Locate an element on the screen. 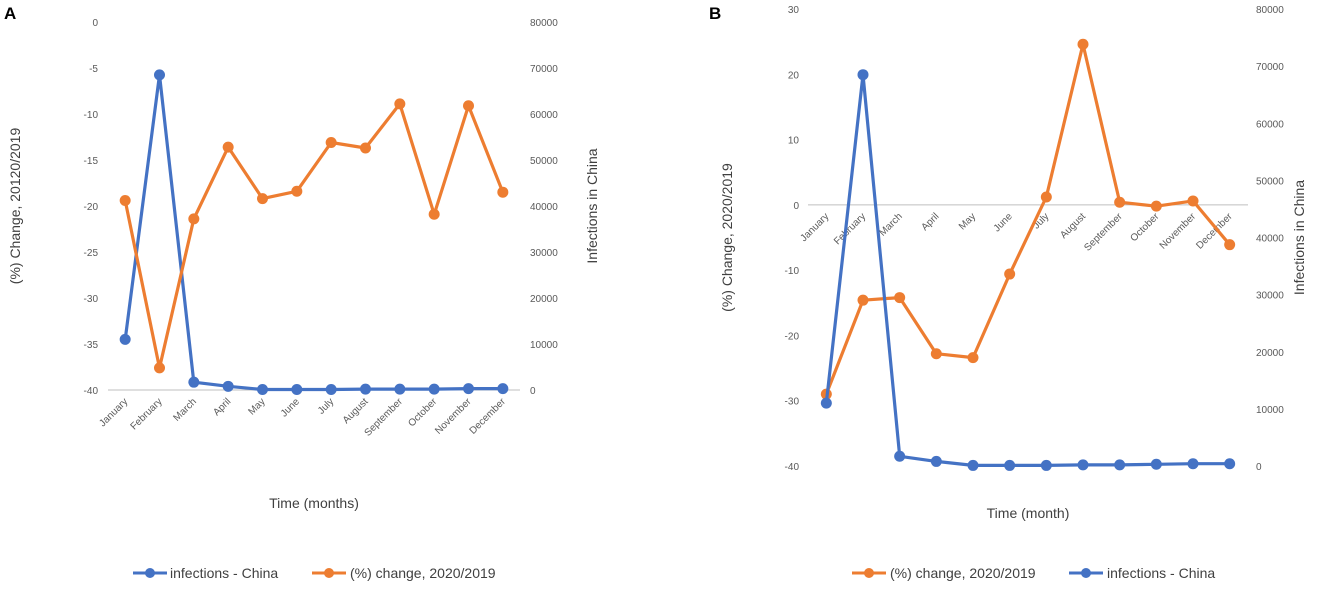 Image resolution: width=1325 pixels, height=590 pixels. y2-tick-label-a: 20000 is located at coordinates (544, 299).